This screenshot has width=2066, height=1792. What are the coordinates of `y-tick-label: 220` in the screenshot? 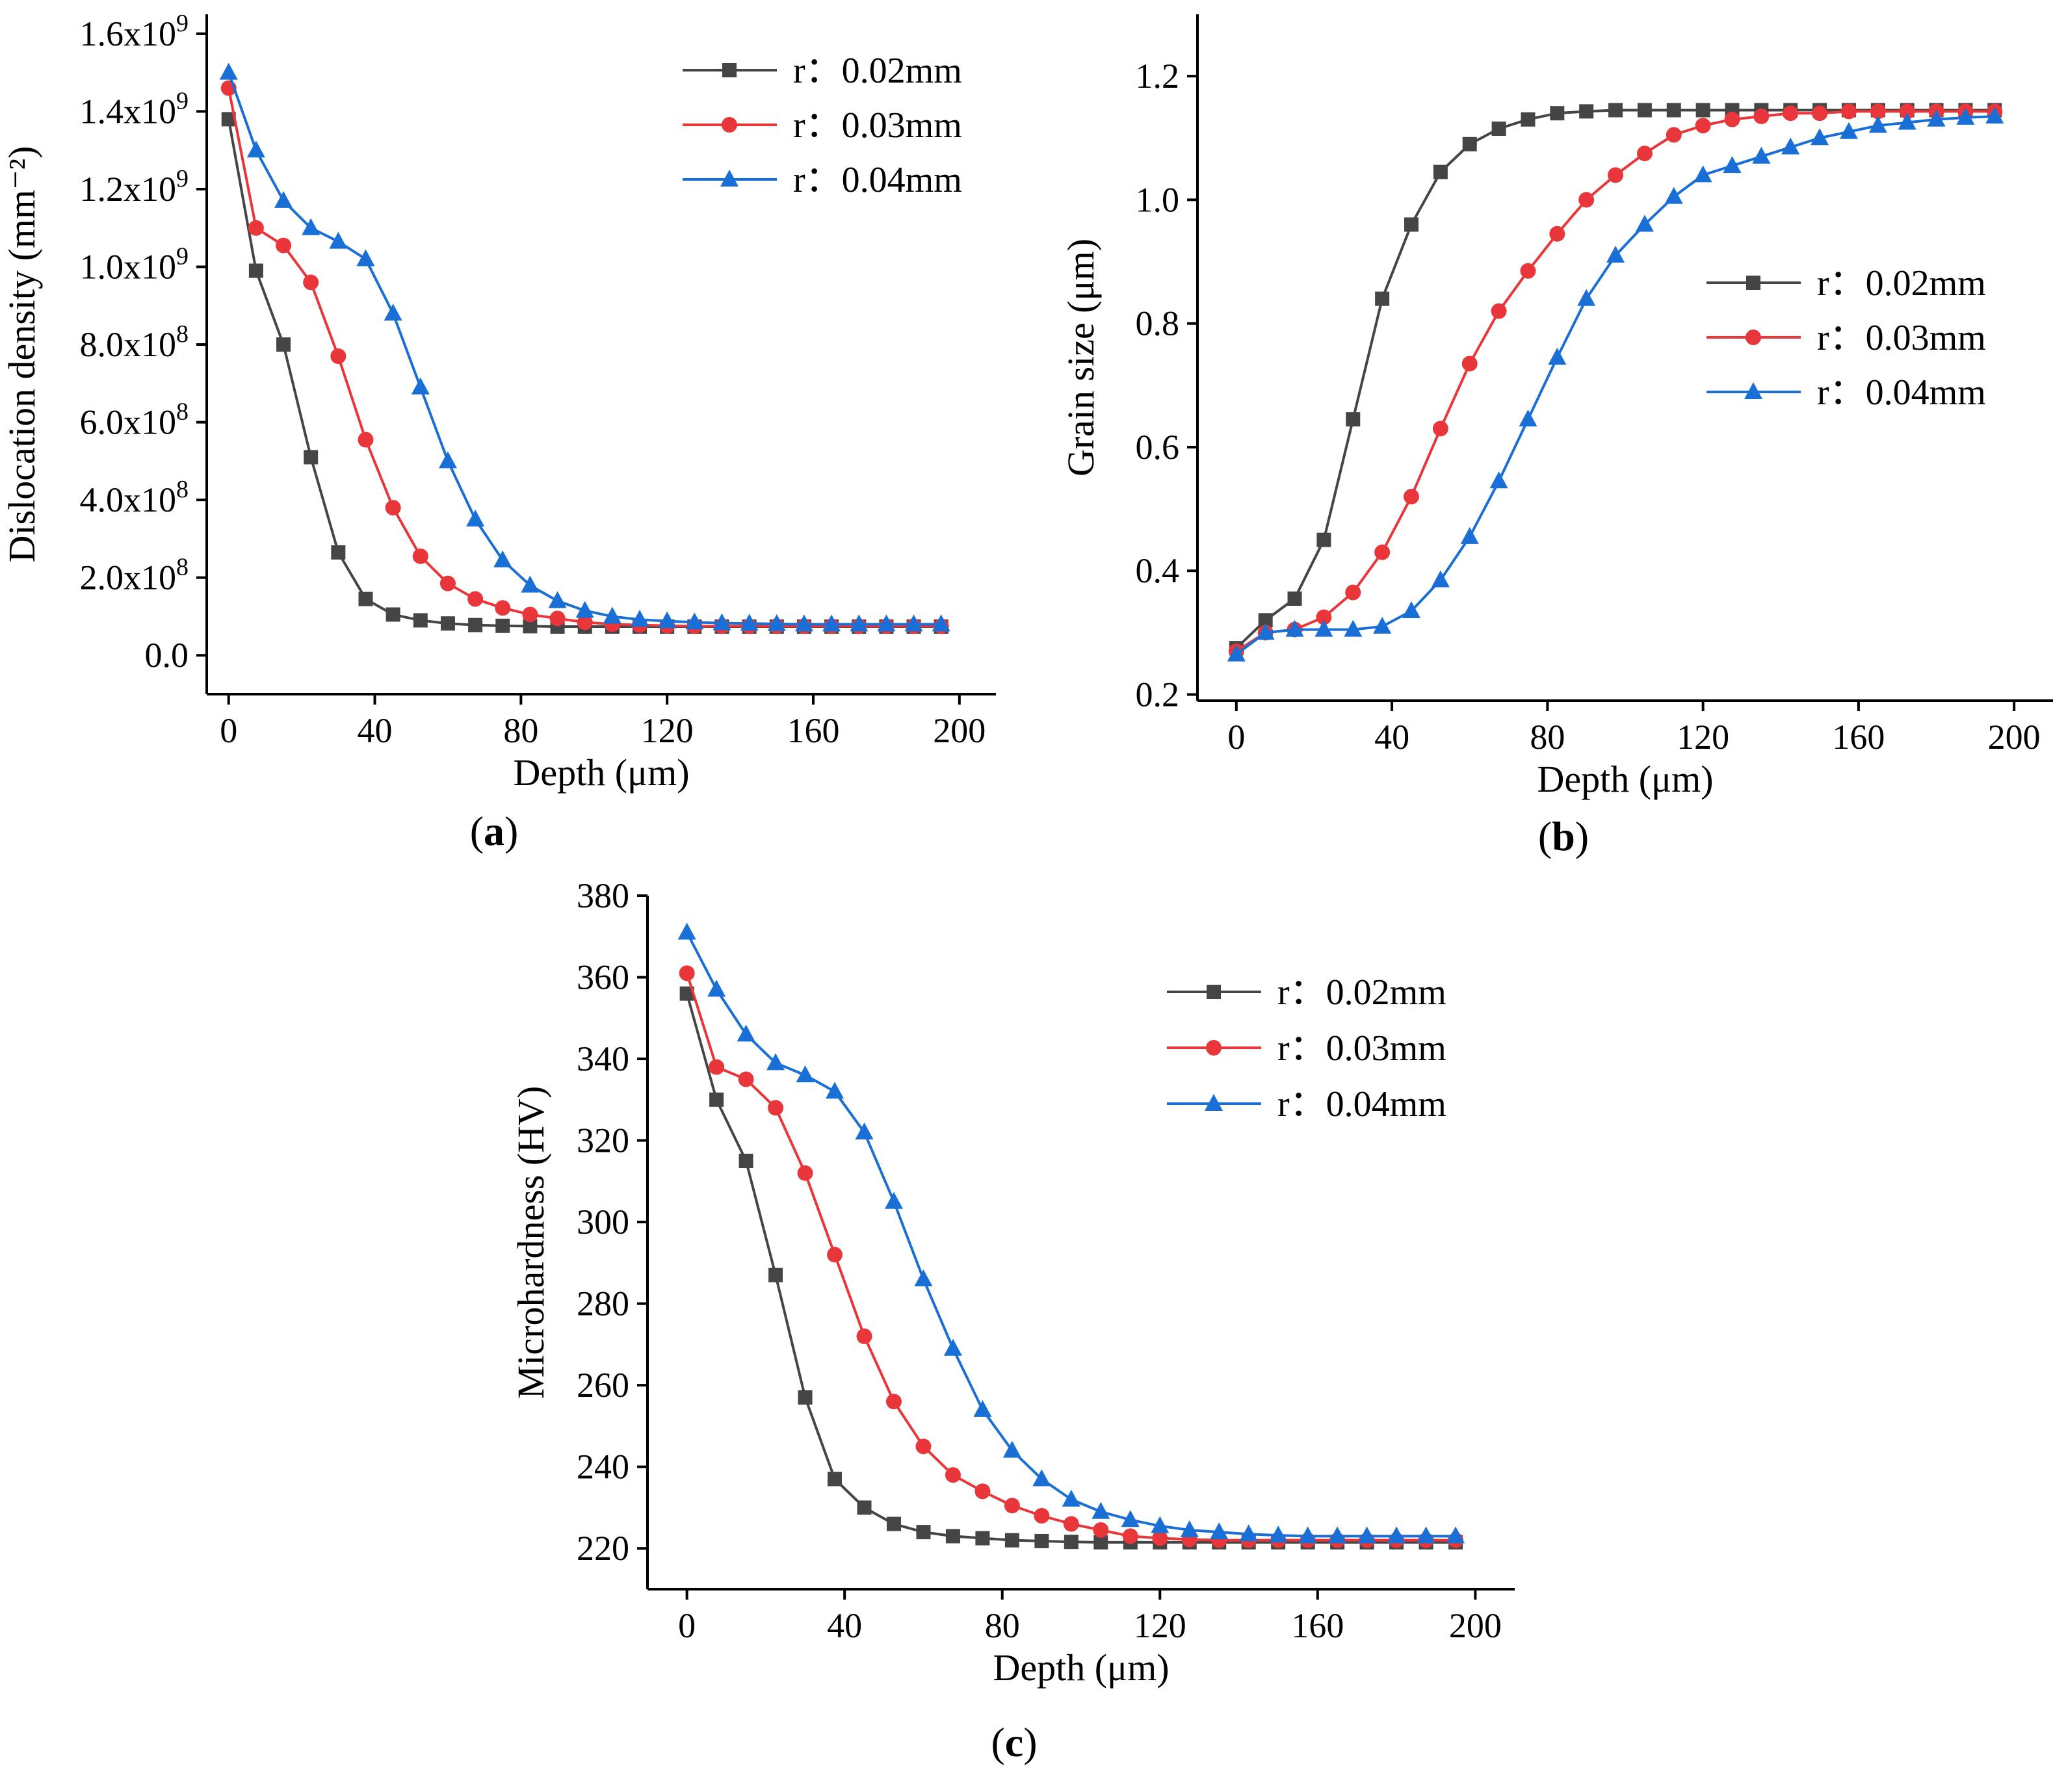 It's located at (603, 1548).